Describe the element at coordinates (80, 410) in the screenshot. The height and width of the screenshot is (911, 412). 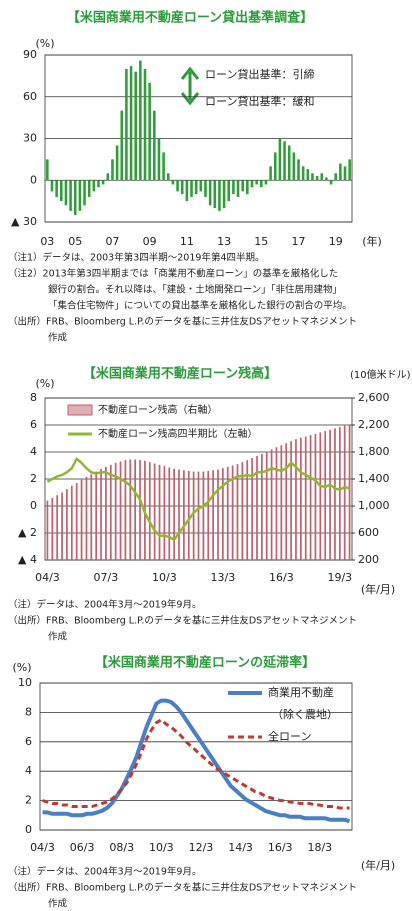
I see `legend-swatch` at that location.